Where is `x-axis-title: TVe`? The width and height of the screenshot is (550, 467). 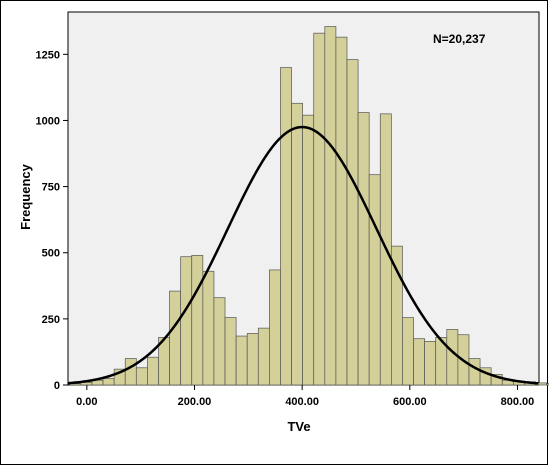
x-axis-title: TVe is located at coordinates (298, 426).